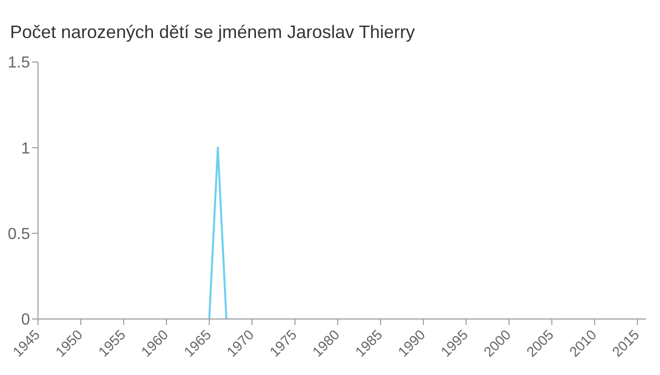  Describe the element at coordinates (212, 32) in the screenshot. I see `chart-title: Počet narozených dětí se jménem Jaroslav Thierry` at that location.